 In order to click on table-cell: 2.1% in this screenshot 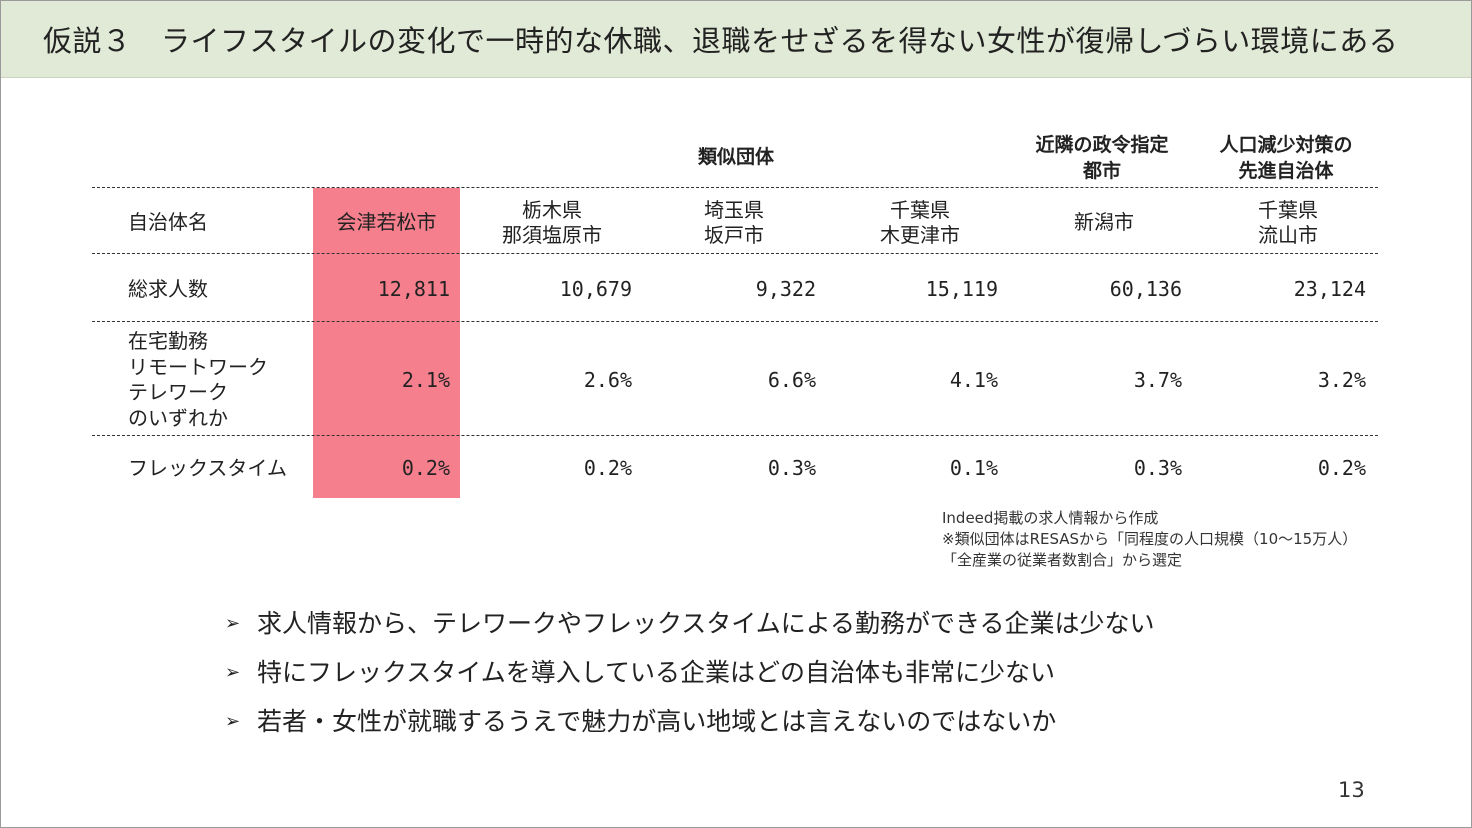, I will do `click(425, 380)`.